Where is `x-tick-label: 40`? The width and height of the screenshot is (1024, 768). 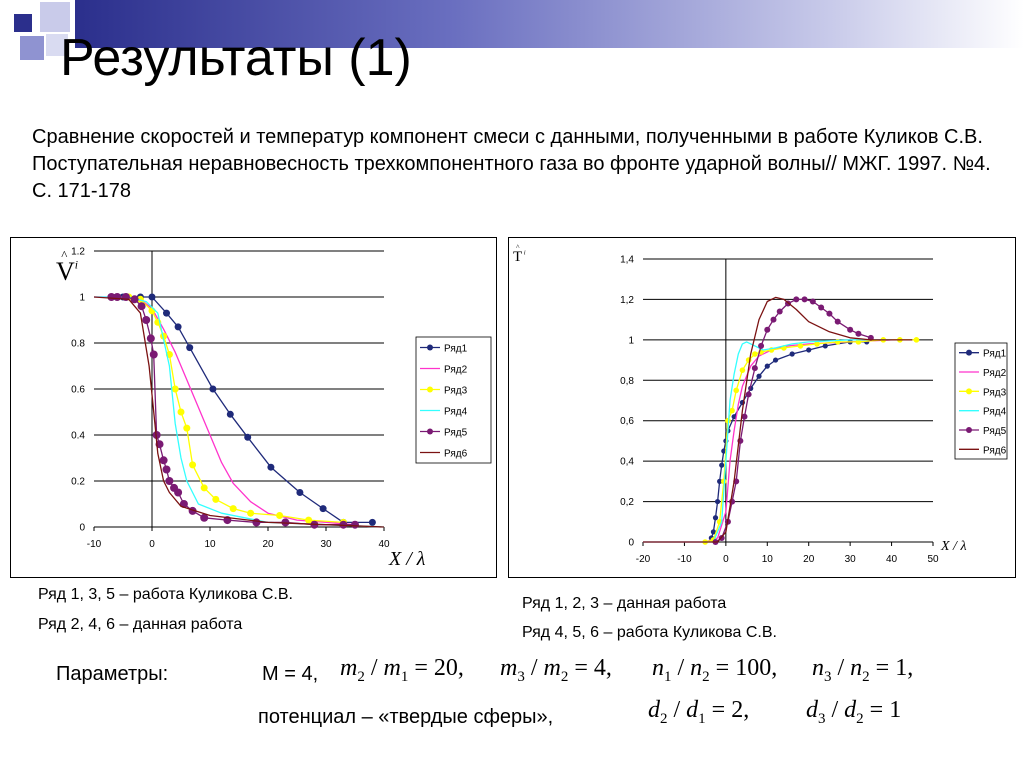 x-tick-label: 40 is located at coordinates (892, 559).